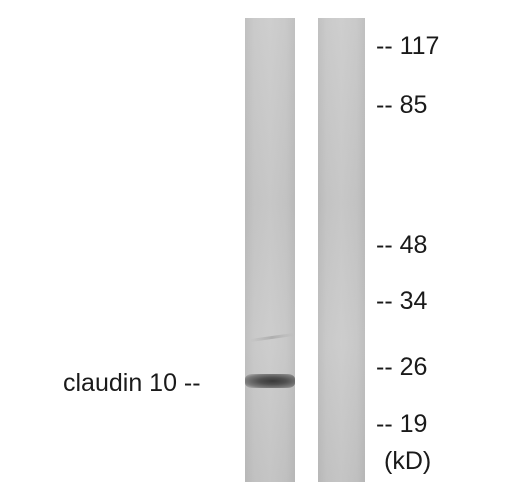  I want to click on unit-label: (kD), so click(408, 461).